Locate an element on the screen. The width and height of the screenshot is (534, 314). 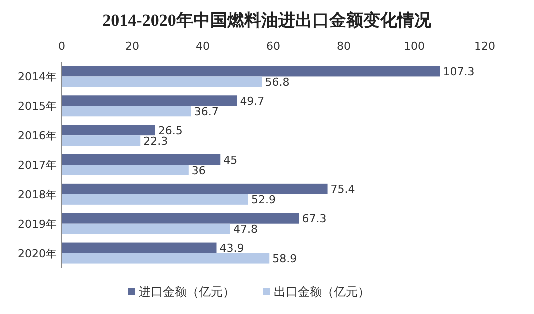
data-label: 58.9 is located at coordinates (285, 259).